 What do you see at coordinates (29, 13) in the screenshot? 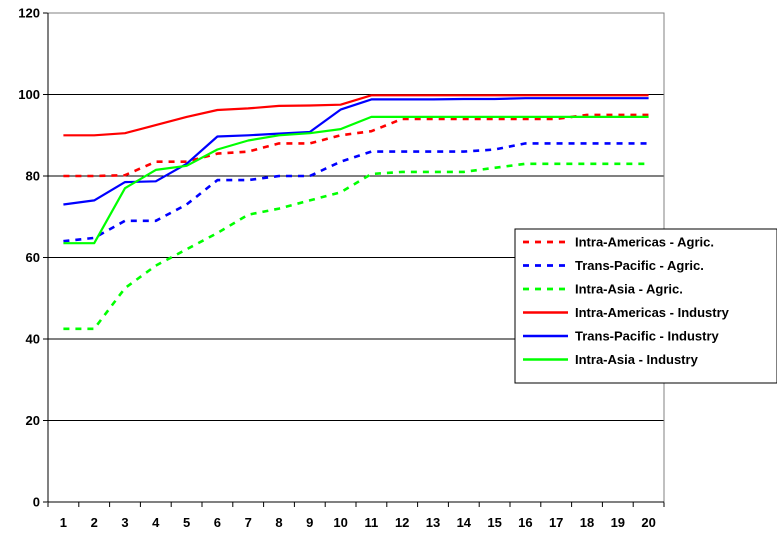
I see `y-tick-label: 120` at bounding box center [29, 13].